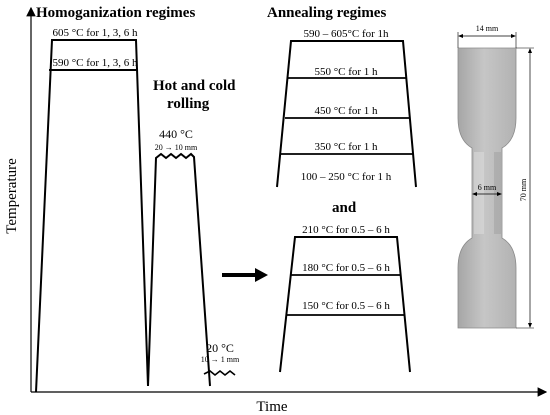  What do you see at coordinates (346, 147) in the screenshot?
I see `annealing-upper-level-4: 350 °C for 1 h` at bounding box center [346, 147].